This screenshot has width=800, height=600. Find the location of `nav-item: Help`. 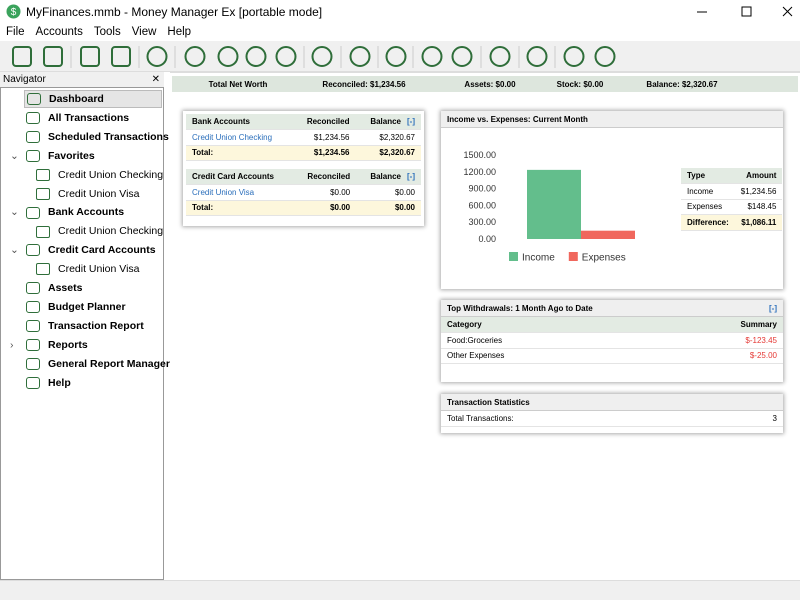

nav-item: Help is located at coordinates (93, 383).